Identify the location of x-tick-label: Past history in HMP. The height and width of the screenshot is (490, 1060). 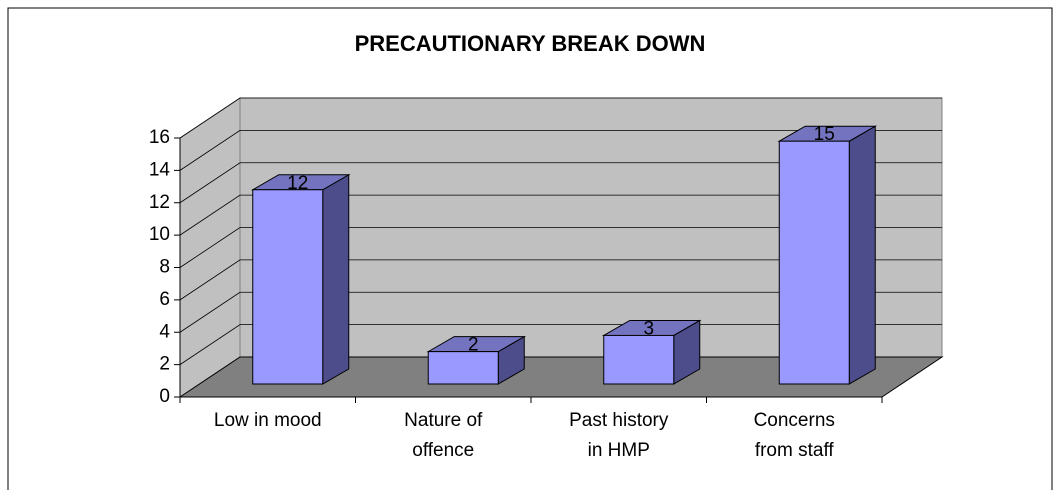
(619, 435).